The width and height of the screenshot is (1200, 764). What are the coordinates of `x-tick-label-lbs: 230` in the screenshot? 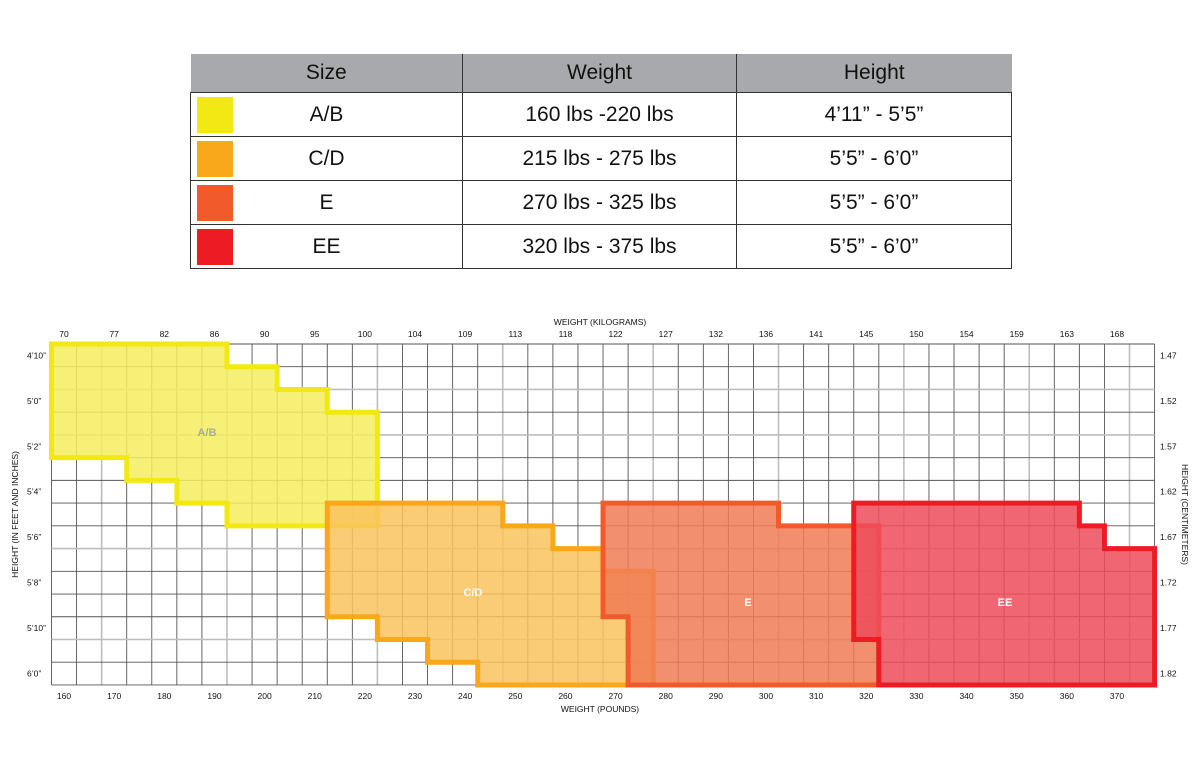 It's located at (415, 696).